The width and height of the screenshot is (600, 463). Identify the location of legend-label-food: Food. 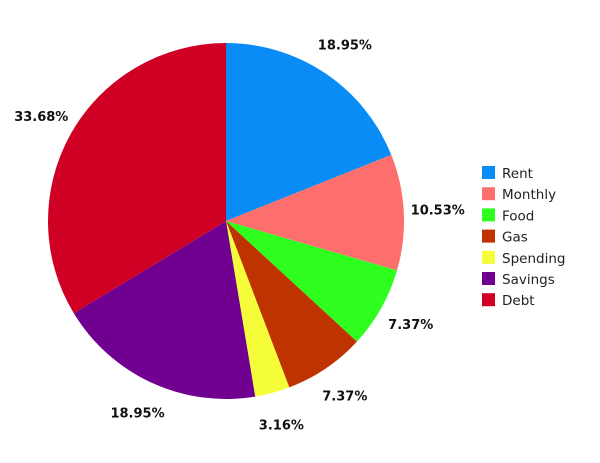
(518, 216).